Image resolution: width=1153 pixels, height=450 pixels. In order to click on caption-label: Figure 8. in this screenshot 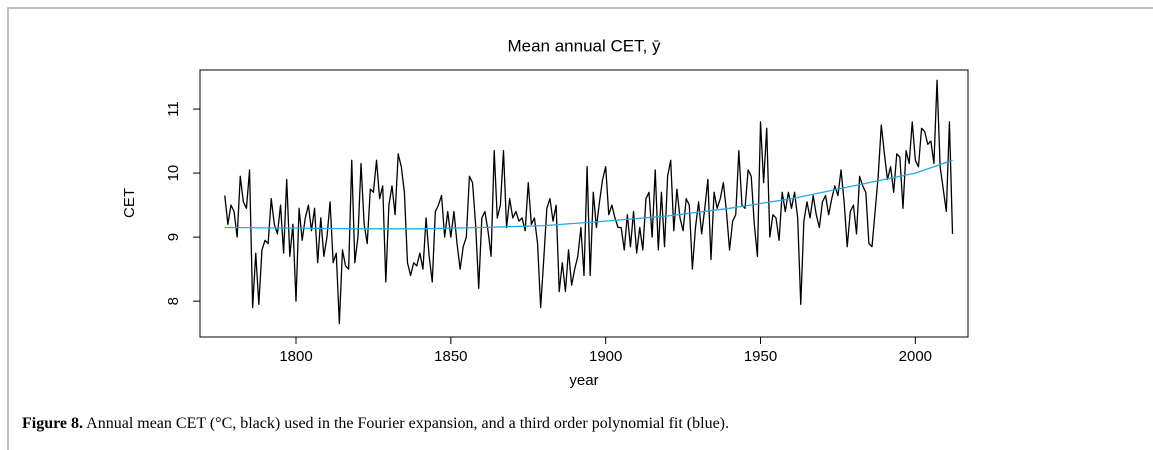, I will do `click(52, 423)`.